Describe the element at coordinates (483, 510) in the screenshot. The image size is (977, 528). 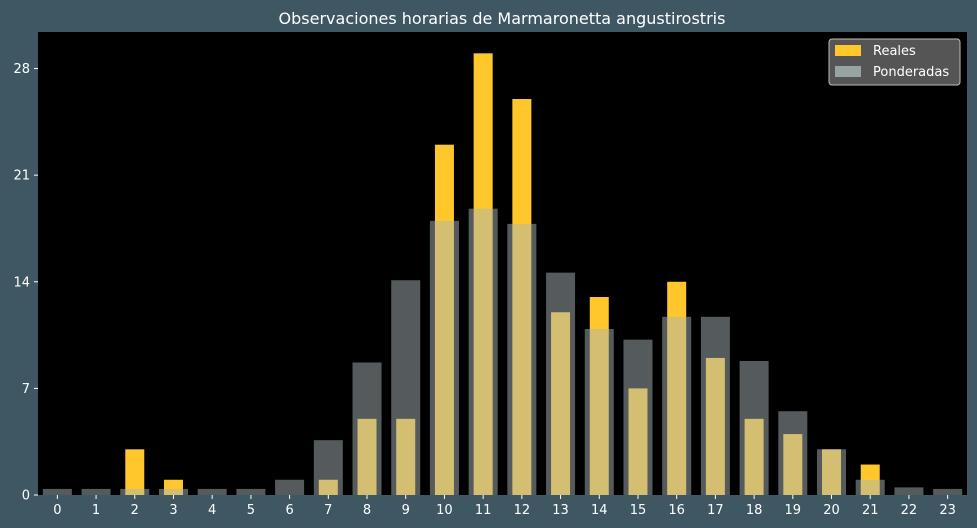
I see `x-tick-label-11: 11` at that location.